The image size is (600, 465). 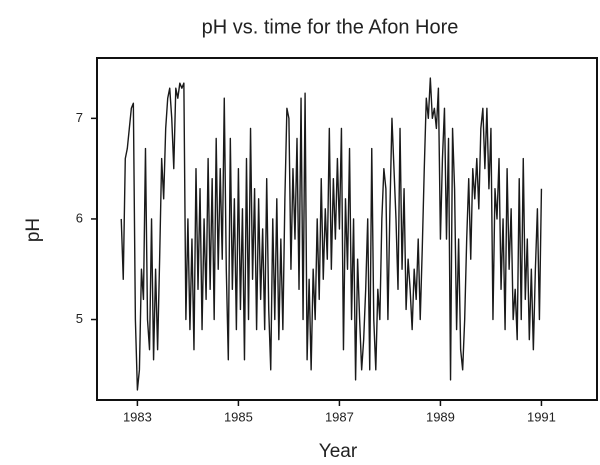 I want to click on y-tick-label: 7, so click(x=79, y=117).